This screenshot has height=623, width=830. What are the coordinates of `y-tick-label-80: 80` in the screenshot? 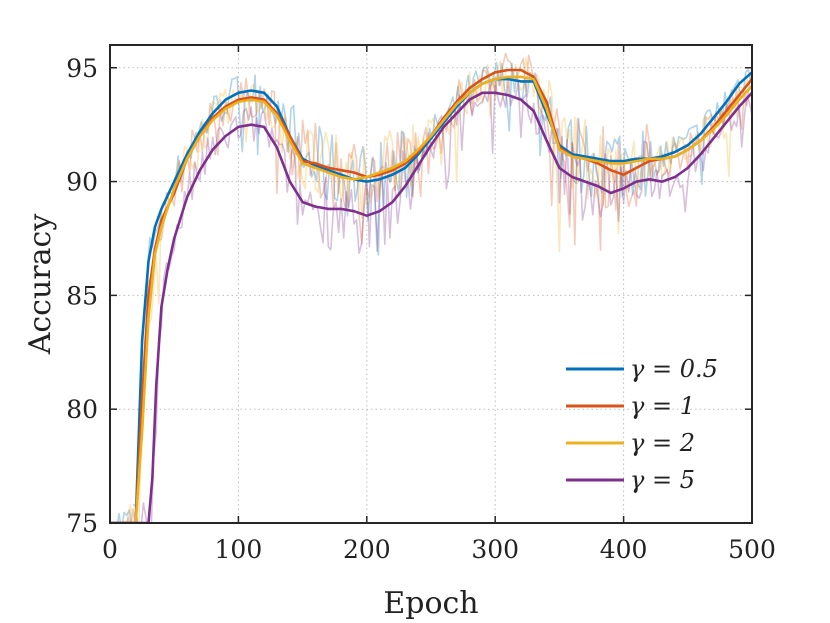 It's located at (82, 409).